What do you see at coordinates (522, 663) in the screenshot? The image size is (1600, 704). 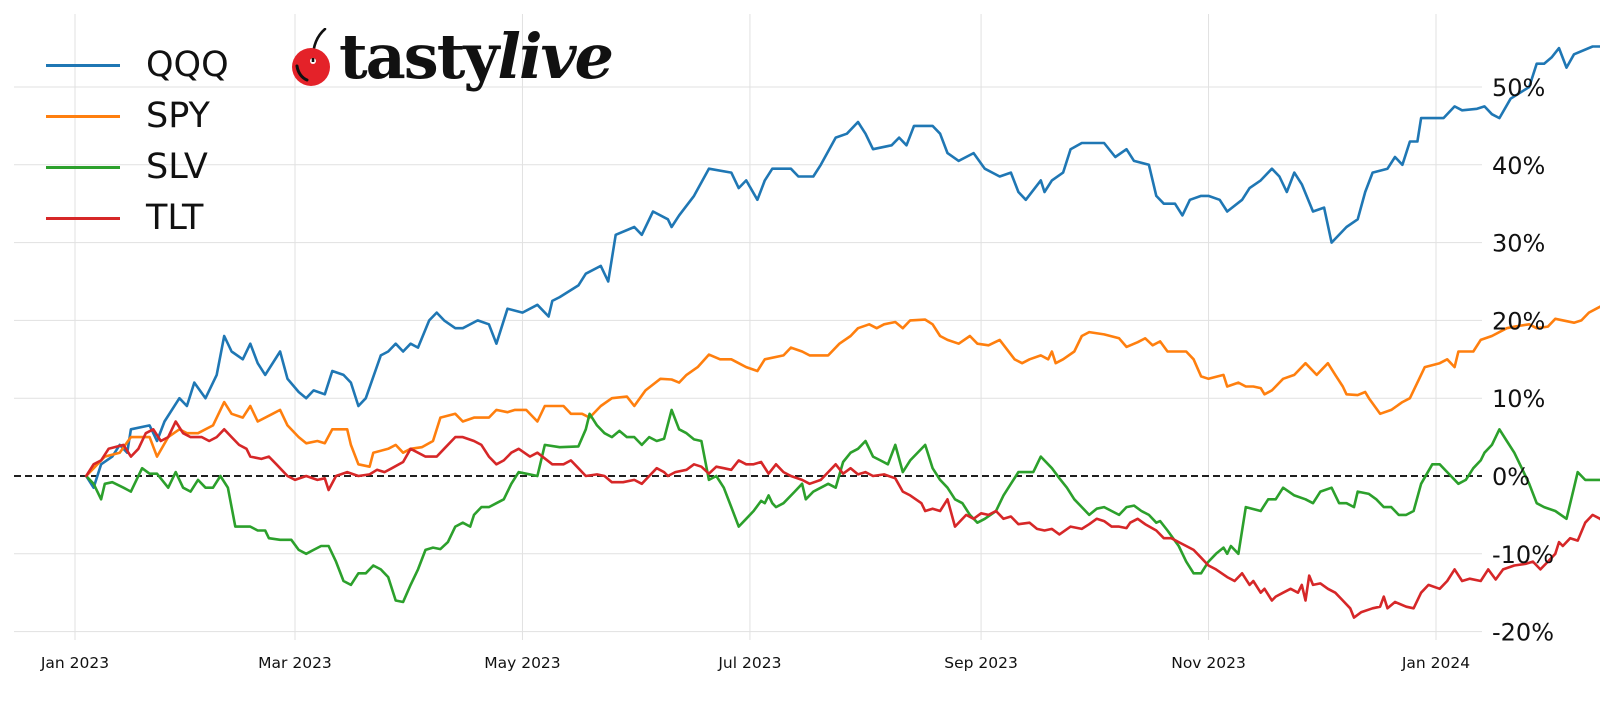 I see `x-tick-label: May 2023` at bounding box center [522, 663].